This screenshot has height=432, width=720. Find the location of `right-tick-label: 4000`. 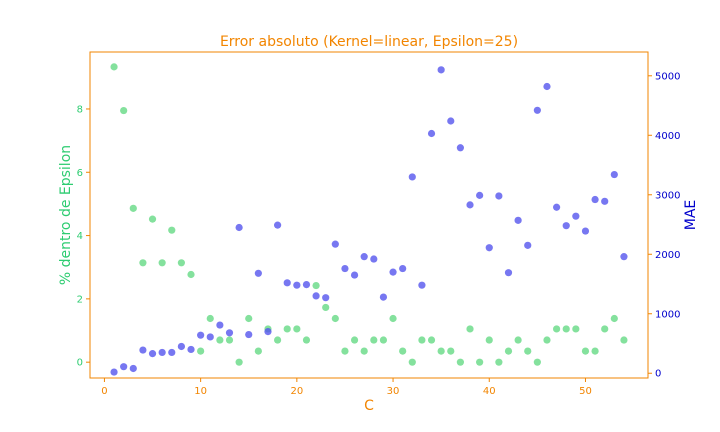

right-tick-label: 4000 is located at coordinates (667, 136).